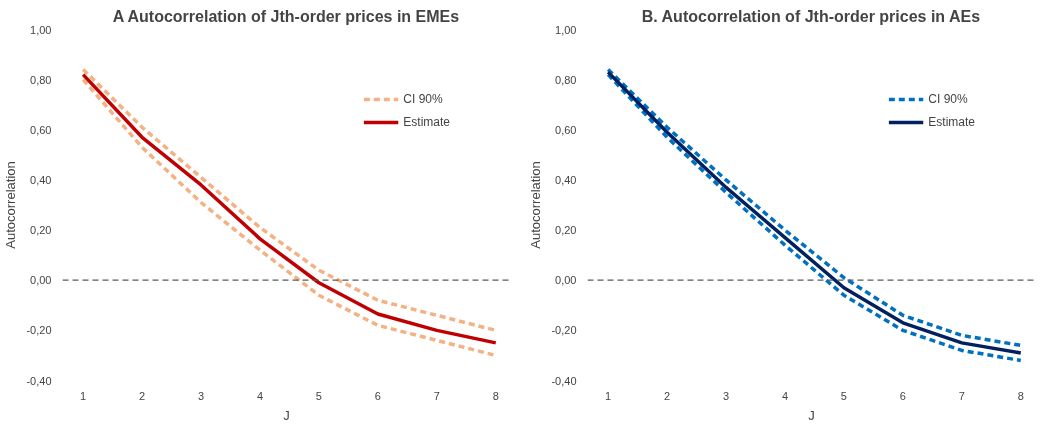 Image resolution: width=1060 pixels, height=432 pixels. What do you see at coordinates (811, 16) in the screenshot?
I see `chart-title: B. Autocorrelation of Jth-order prices in AEs` at bounding box center [811, 16].